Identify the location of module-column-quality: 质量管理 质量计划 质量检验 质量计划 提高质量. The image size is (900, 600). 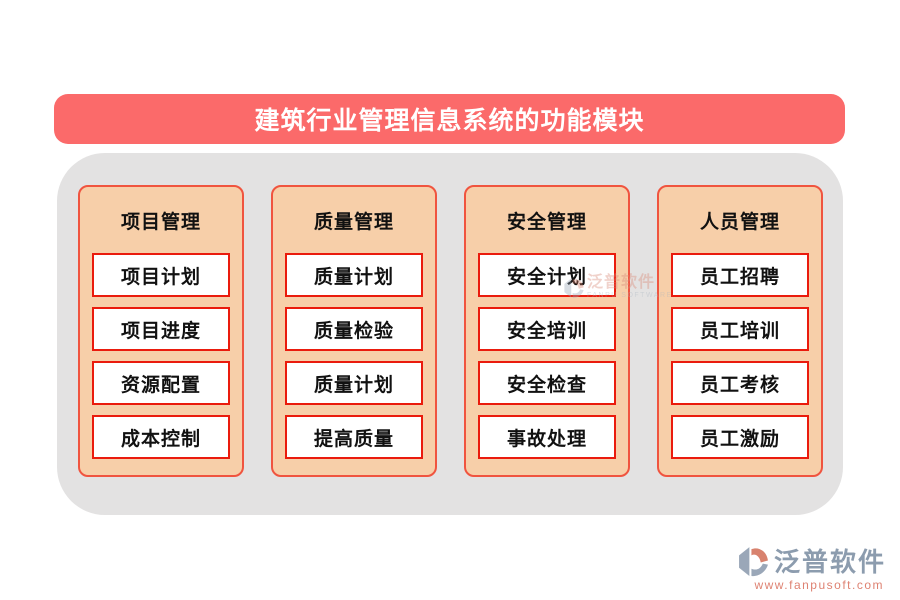
(354, 331).